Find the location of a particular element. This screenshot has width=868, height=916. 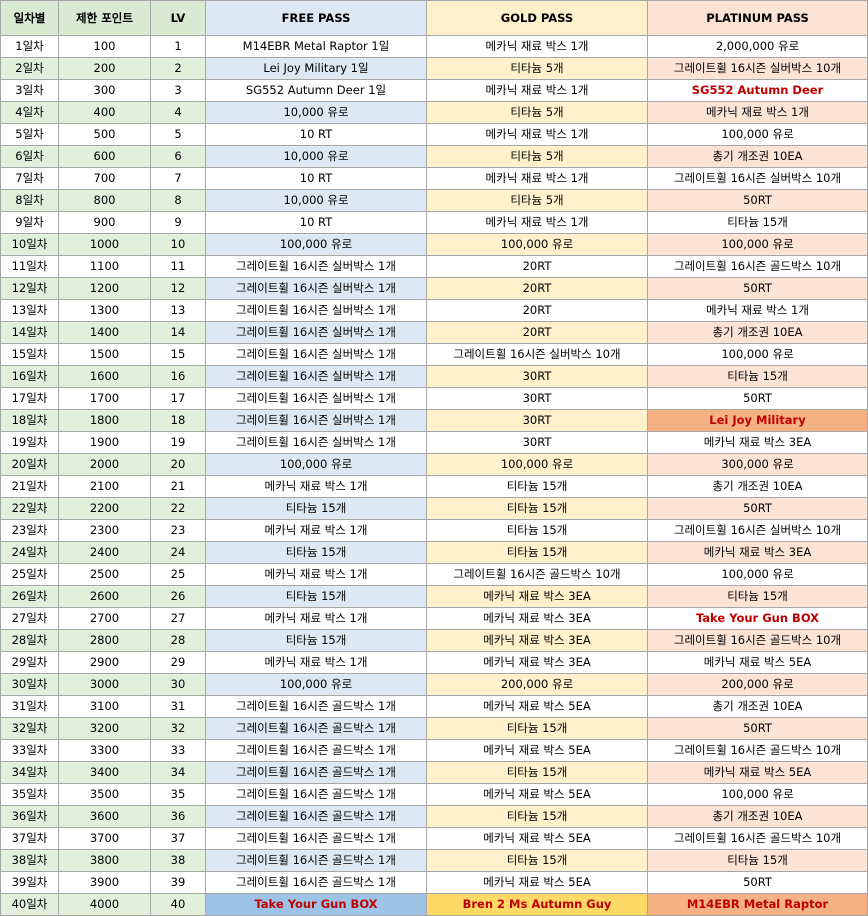

level-cell: 35 is located at coordinates (178, 794).